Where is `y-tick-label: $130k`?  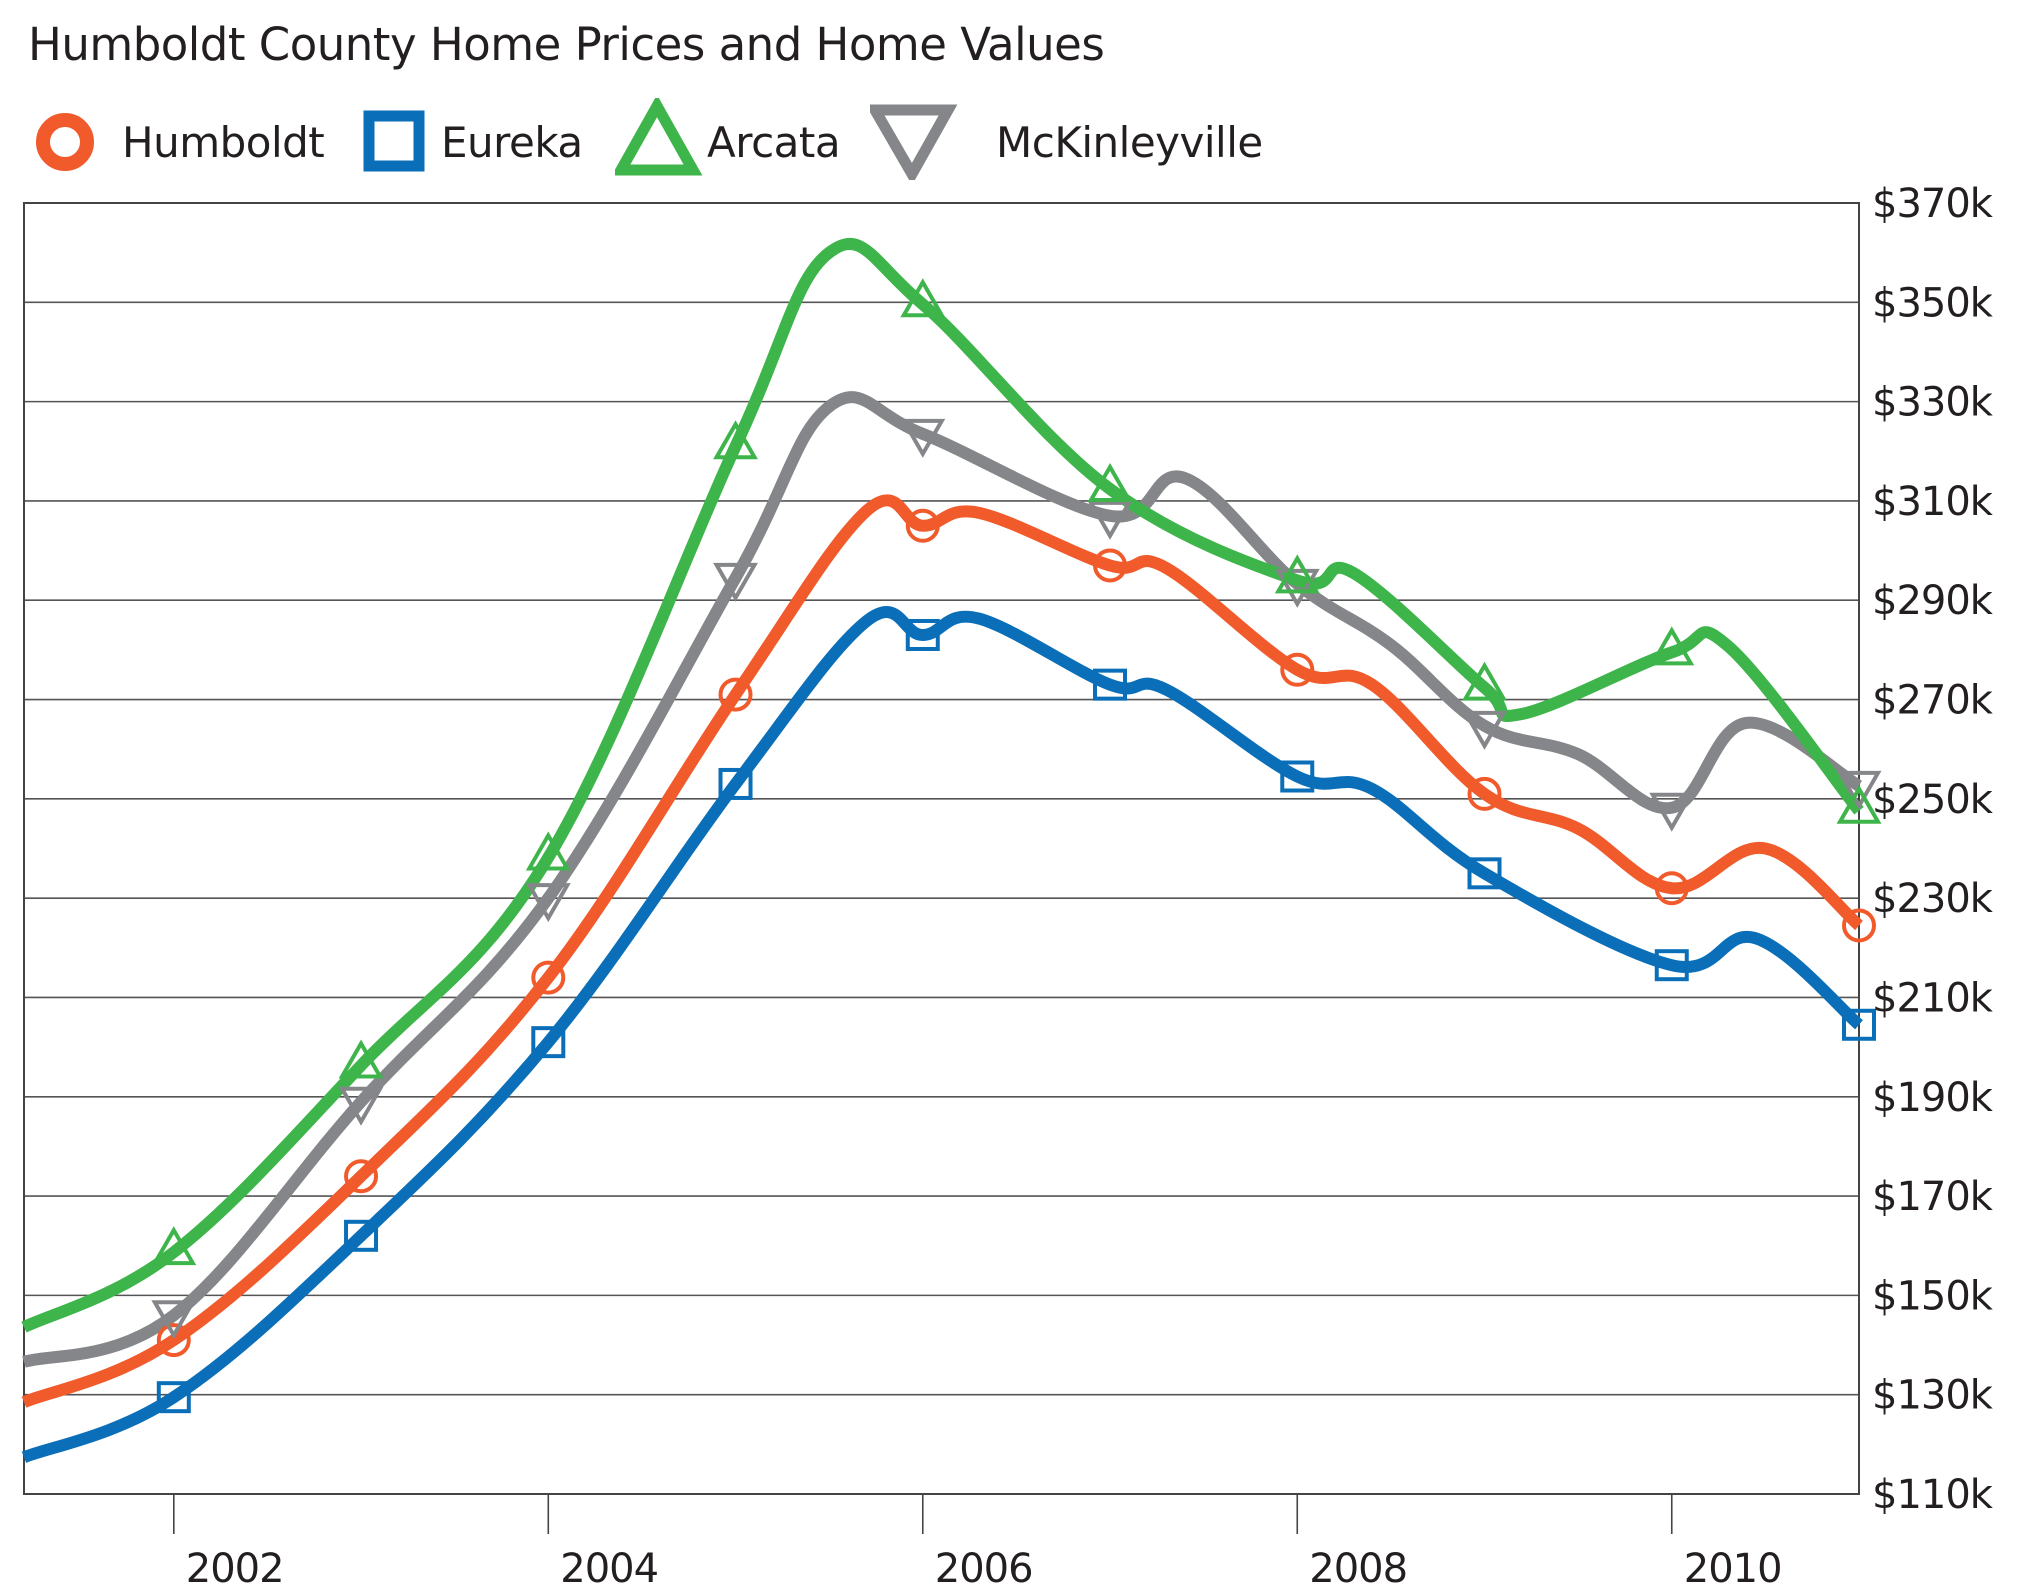 y-tick-label: $130k is located at coordinates (1933, 1396).